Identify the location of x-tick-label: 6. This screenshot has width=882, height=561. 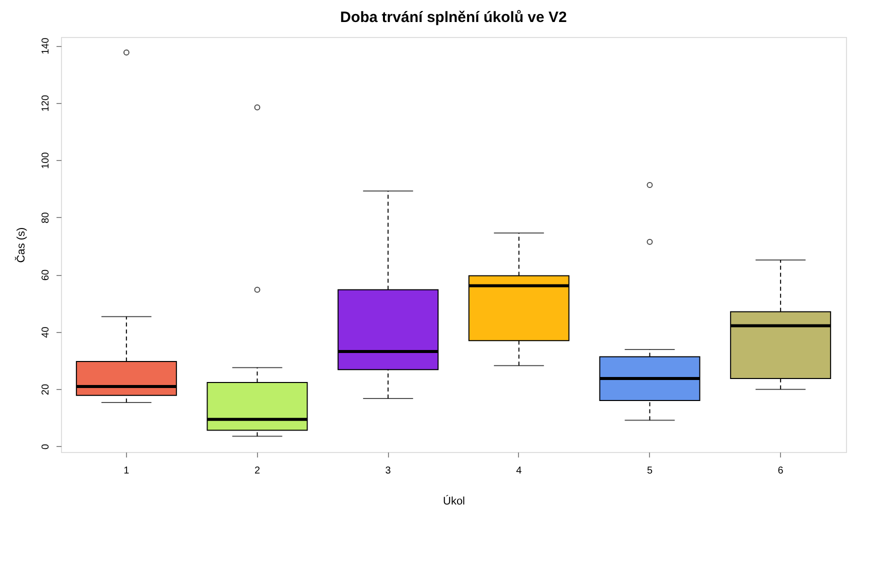
(781, 471).